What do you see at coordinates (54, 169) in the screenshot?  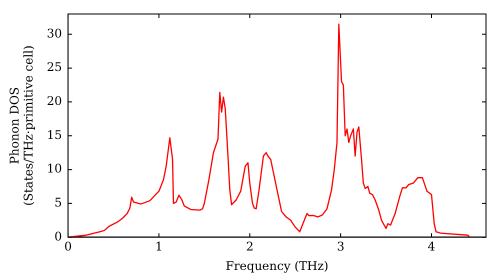 I see `y-tick-label: 10` at bounding box center [54, 169].